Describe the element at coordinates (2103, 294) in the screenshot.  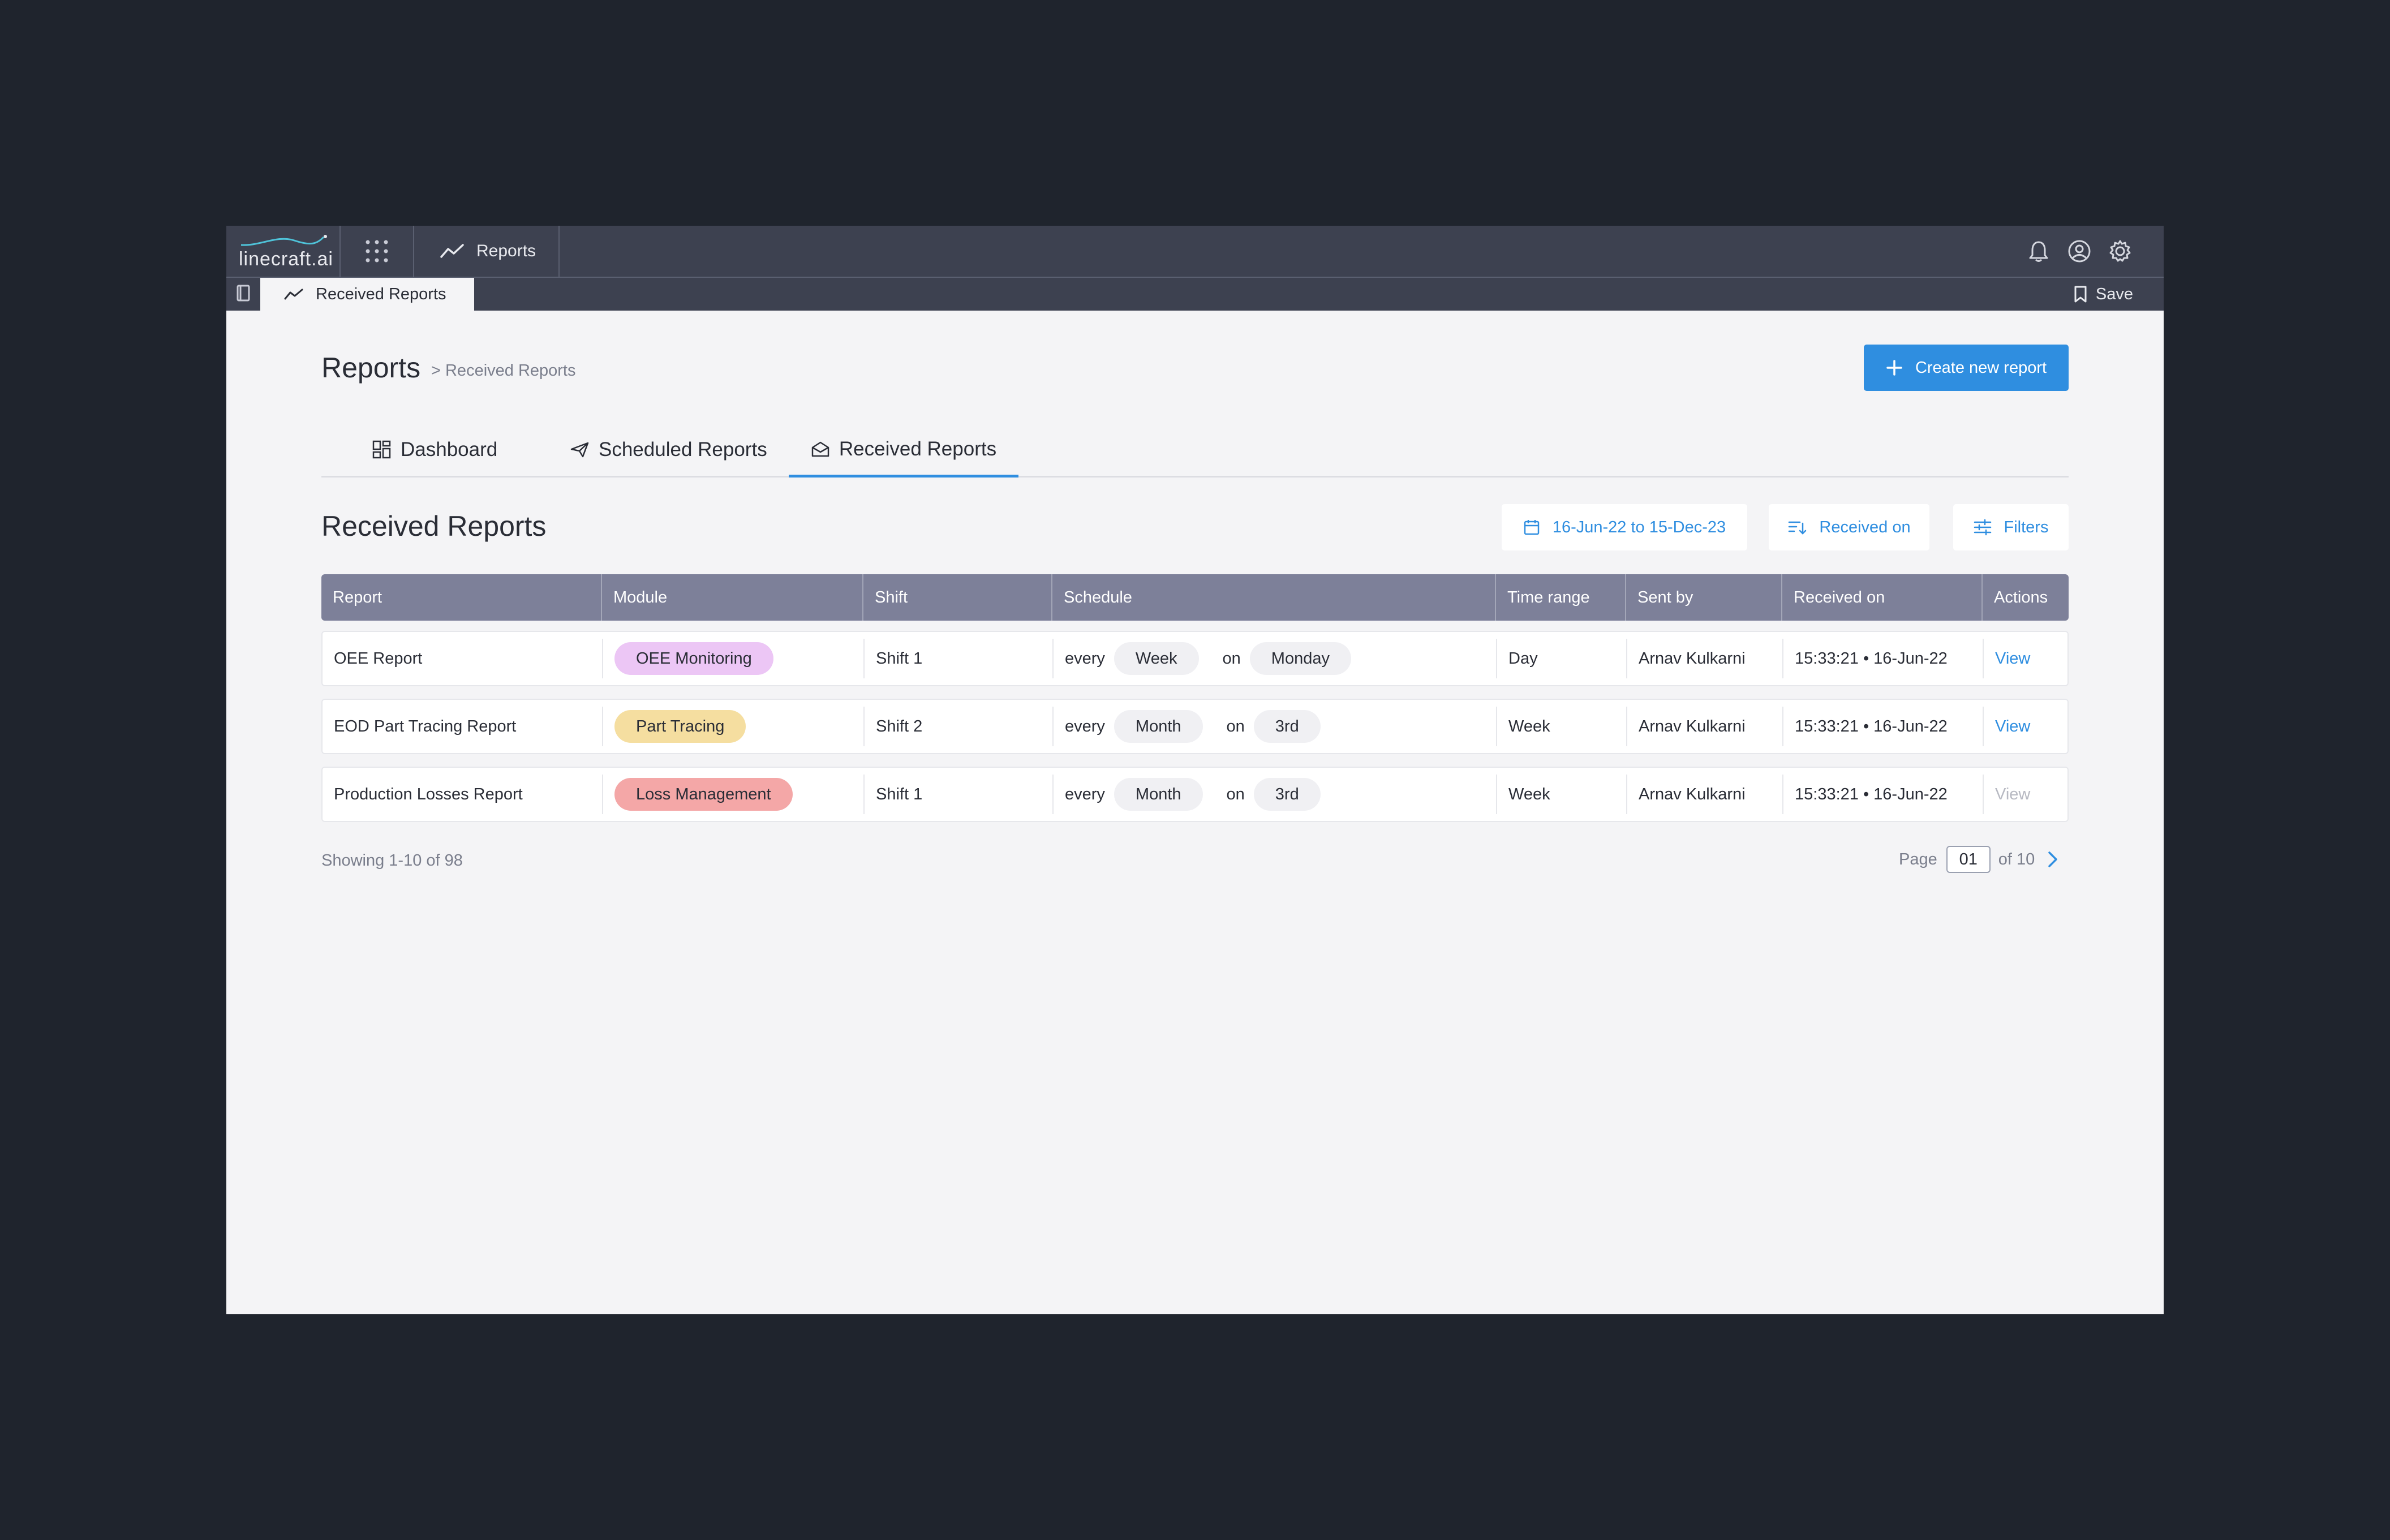
I see `save-button: Save` at that location.